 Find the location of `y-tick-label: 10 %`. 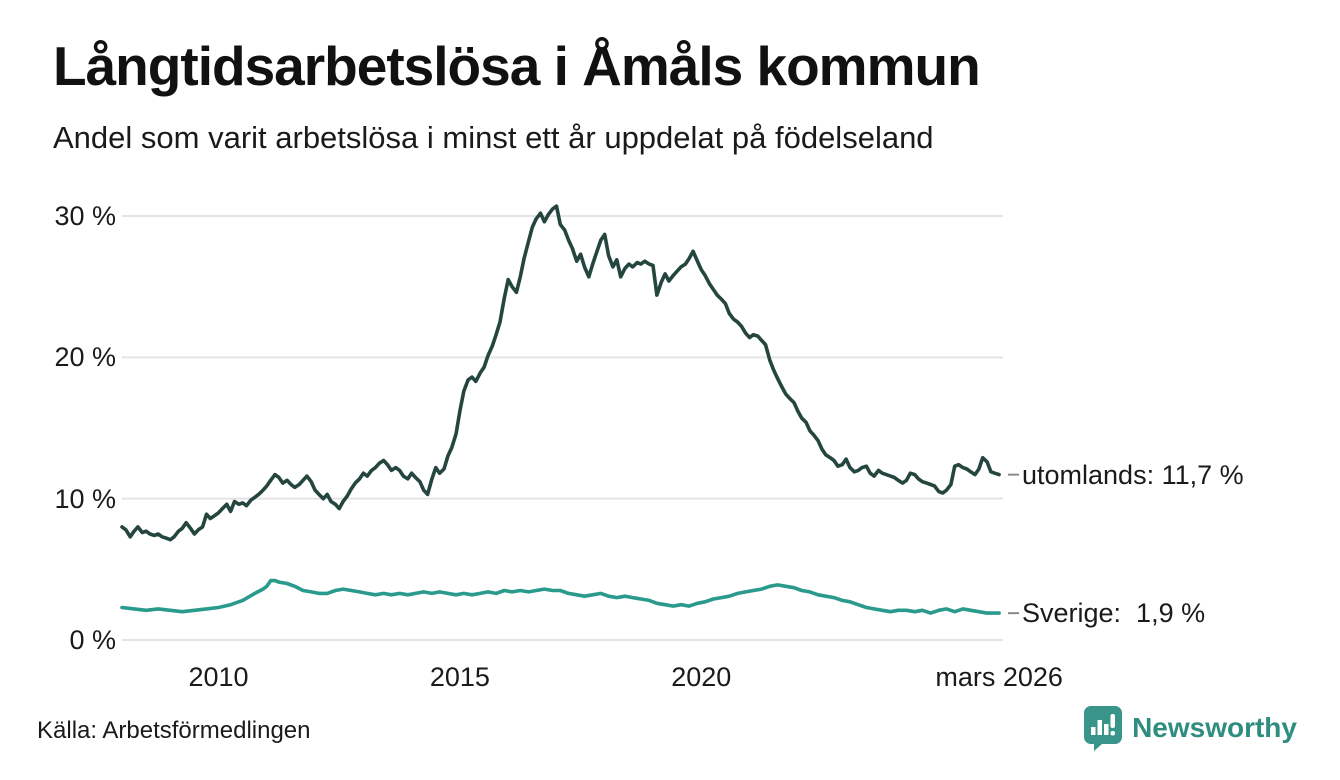

y-tick-label: 10 % is located at coordinates (85, 498).